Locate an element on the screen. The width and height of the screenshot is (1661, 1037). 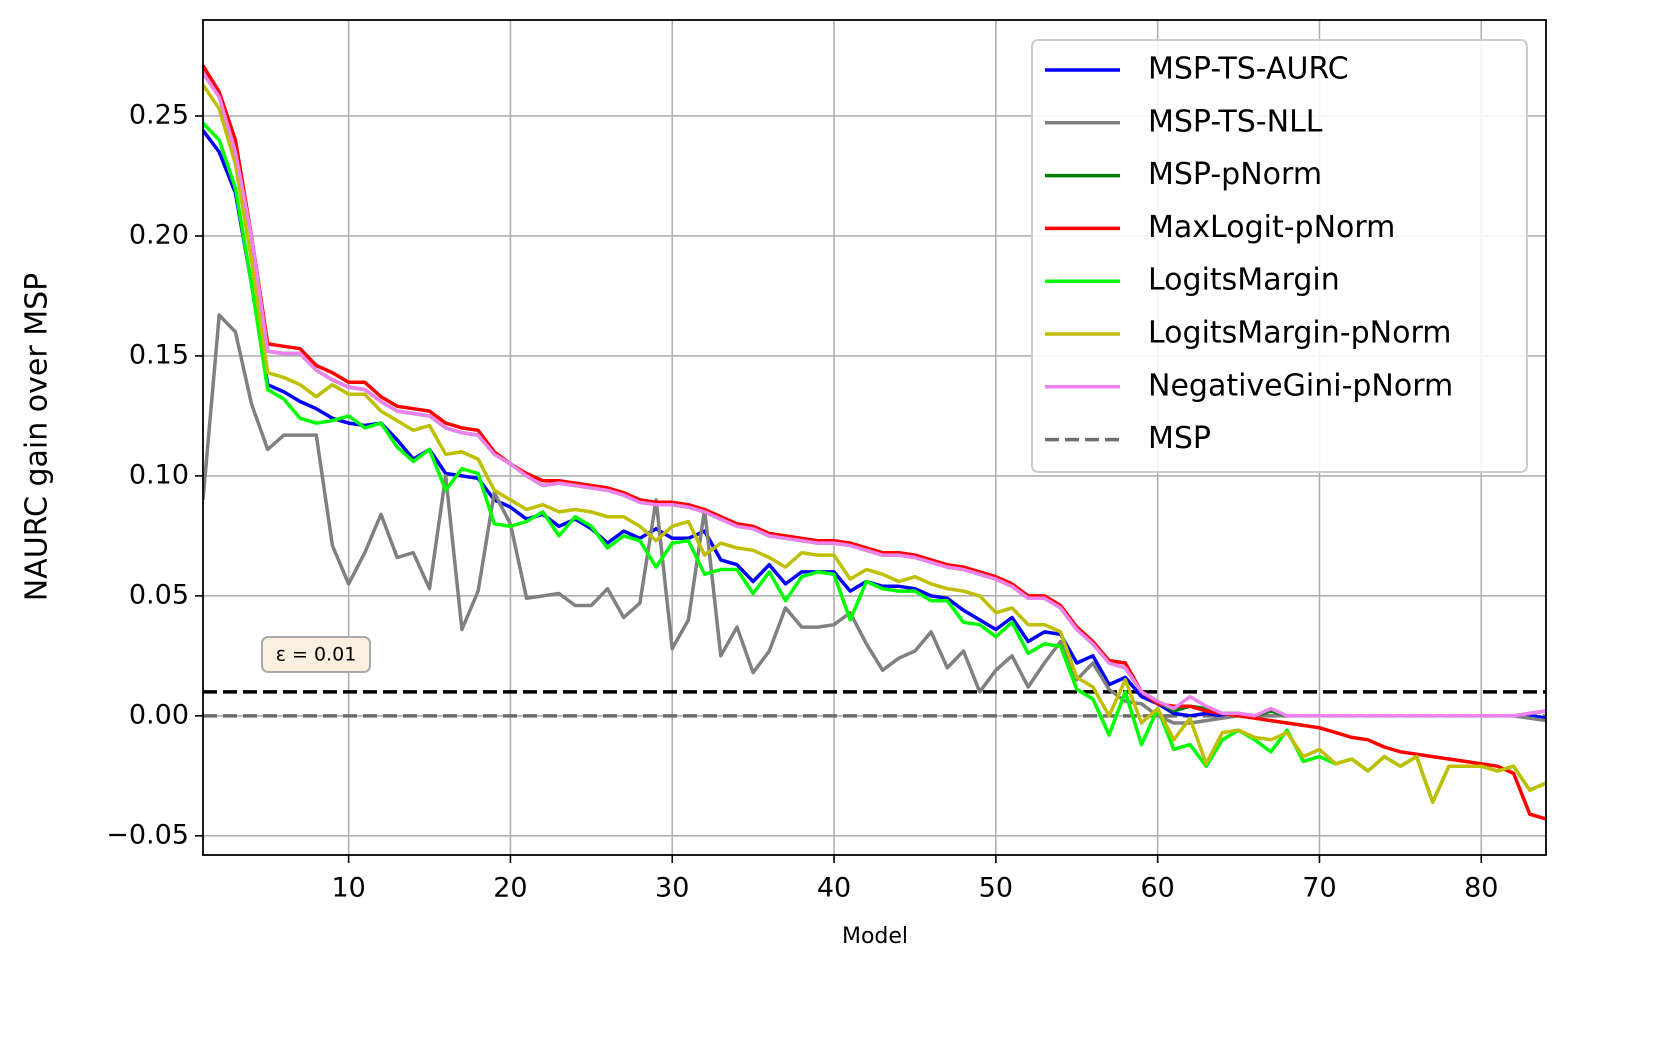
y-tick-label: 0.00 is located at coordinates (159, 714).